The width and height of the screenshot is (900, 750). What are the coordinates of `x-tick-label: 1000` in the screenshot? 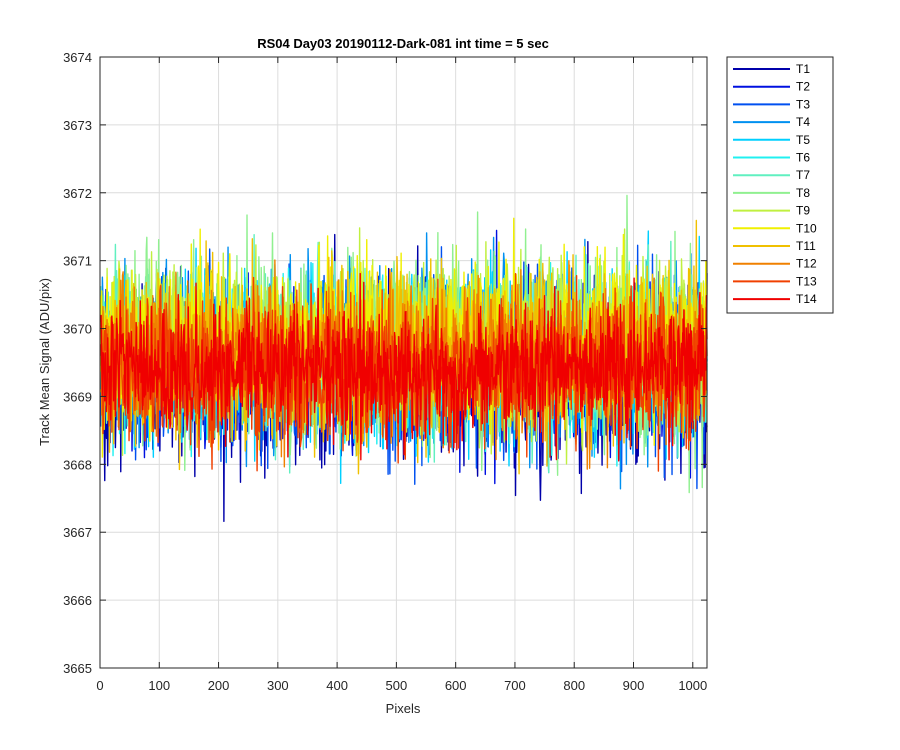 It's located at (692, 685).